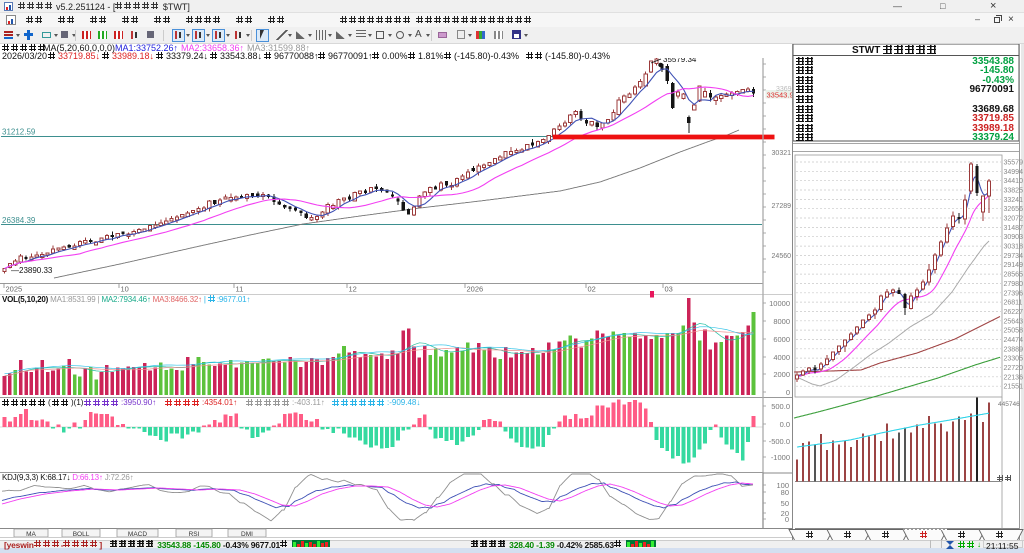 This screenshot has height=553, width=1024. I want to click on svg-text: 28565, so click(1014, 275).